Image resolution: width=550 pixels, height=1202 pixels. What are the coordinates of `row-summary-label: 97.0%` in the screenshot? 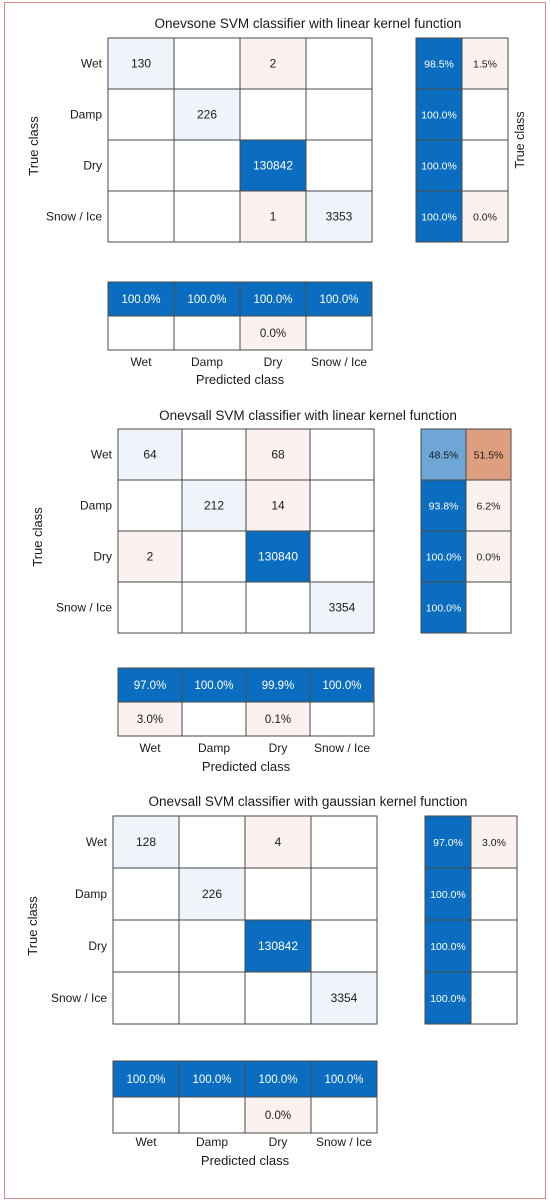 It's located at (448, 843).